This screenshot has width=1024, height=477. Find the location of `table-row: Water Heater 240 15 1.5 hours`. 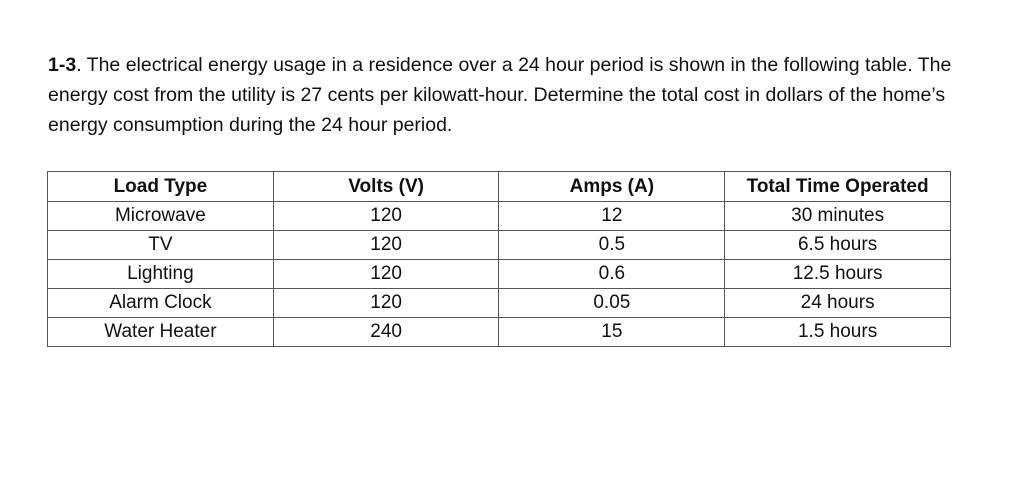

table-row: Water Heater 240 15 1.5 hours is located at coordinates (499, 332).